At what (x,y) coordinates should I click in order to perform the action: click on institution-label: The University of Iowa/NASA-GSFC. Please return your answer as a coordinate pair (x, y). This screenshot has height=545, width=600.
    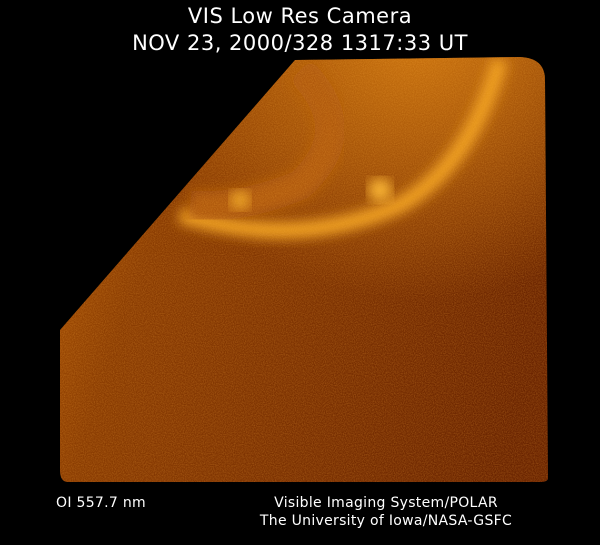
    Looking at the image, I should click on (386, 521).